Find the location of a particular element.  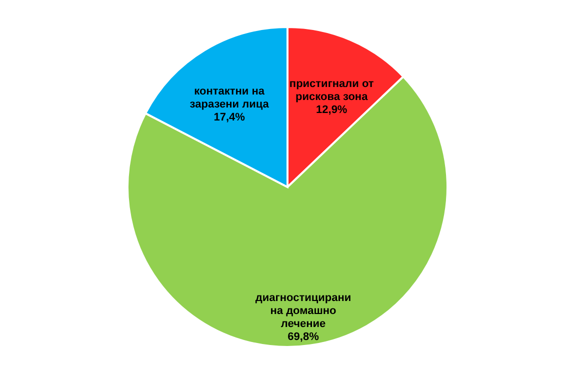

data-label: 69,8% is located at coordinates (304, 336).